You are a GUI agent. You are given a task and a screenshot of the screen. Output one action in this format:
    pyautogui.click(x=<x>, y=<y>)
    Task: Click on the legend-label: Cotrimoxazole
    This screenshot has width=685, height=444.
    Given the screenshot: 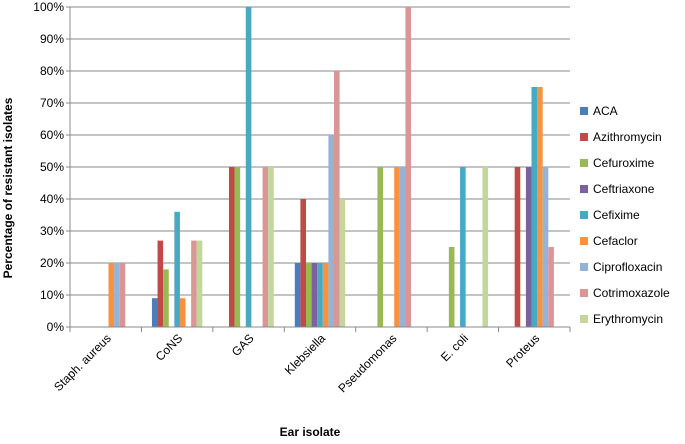 What is the action you would take?
    pyautogui.click(x=631, y=293)
    